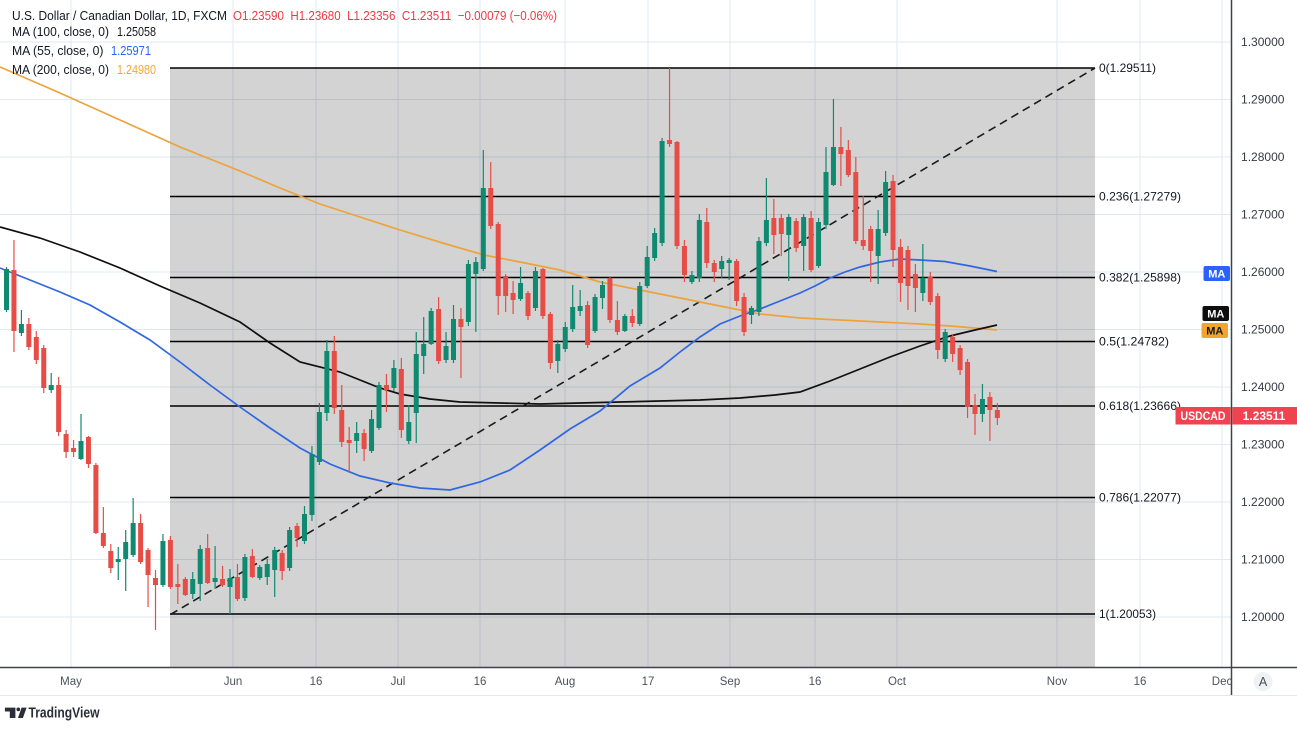 This screenshot has width=1297, height=732. I want to click on svg-text: 1.21000, so click(1263, 560).